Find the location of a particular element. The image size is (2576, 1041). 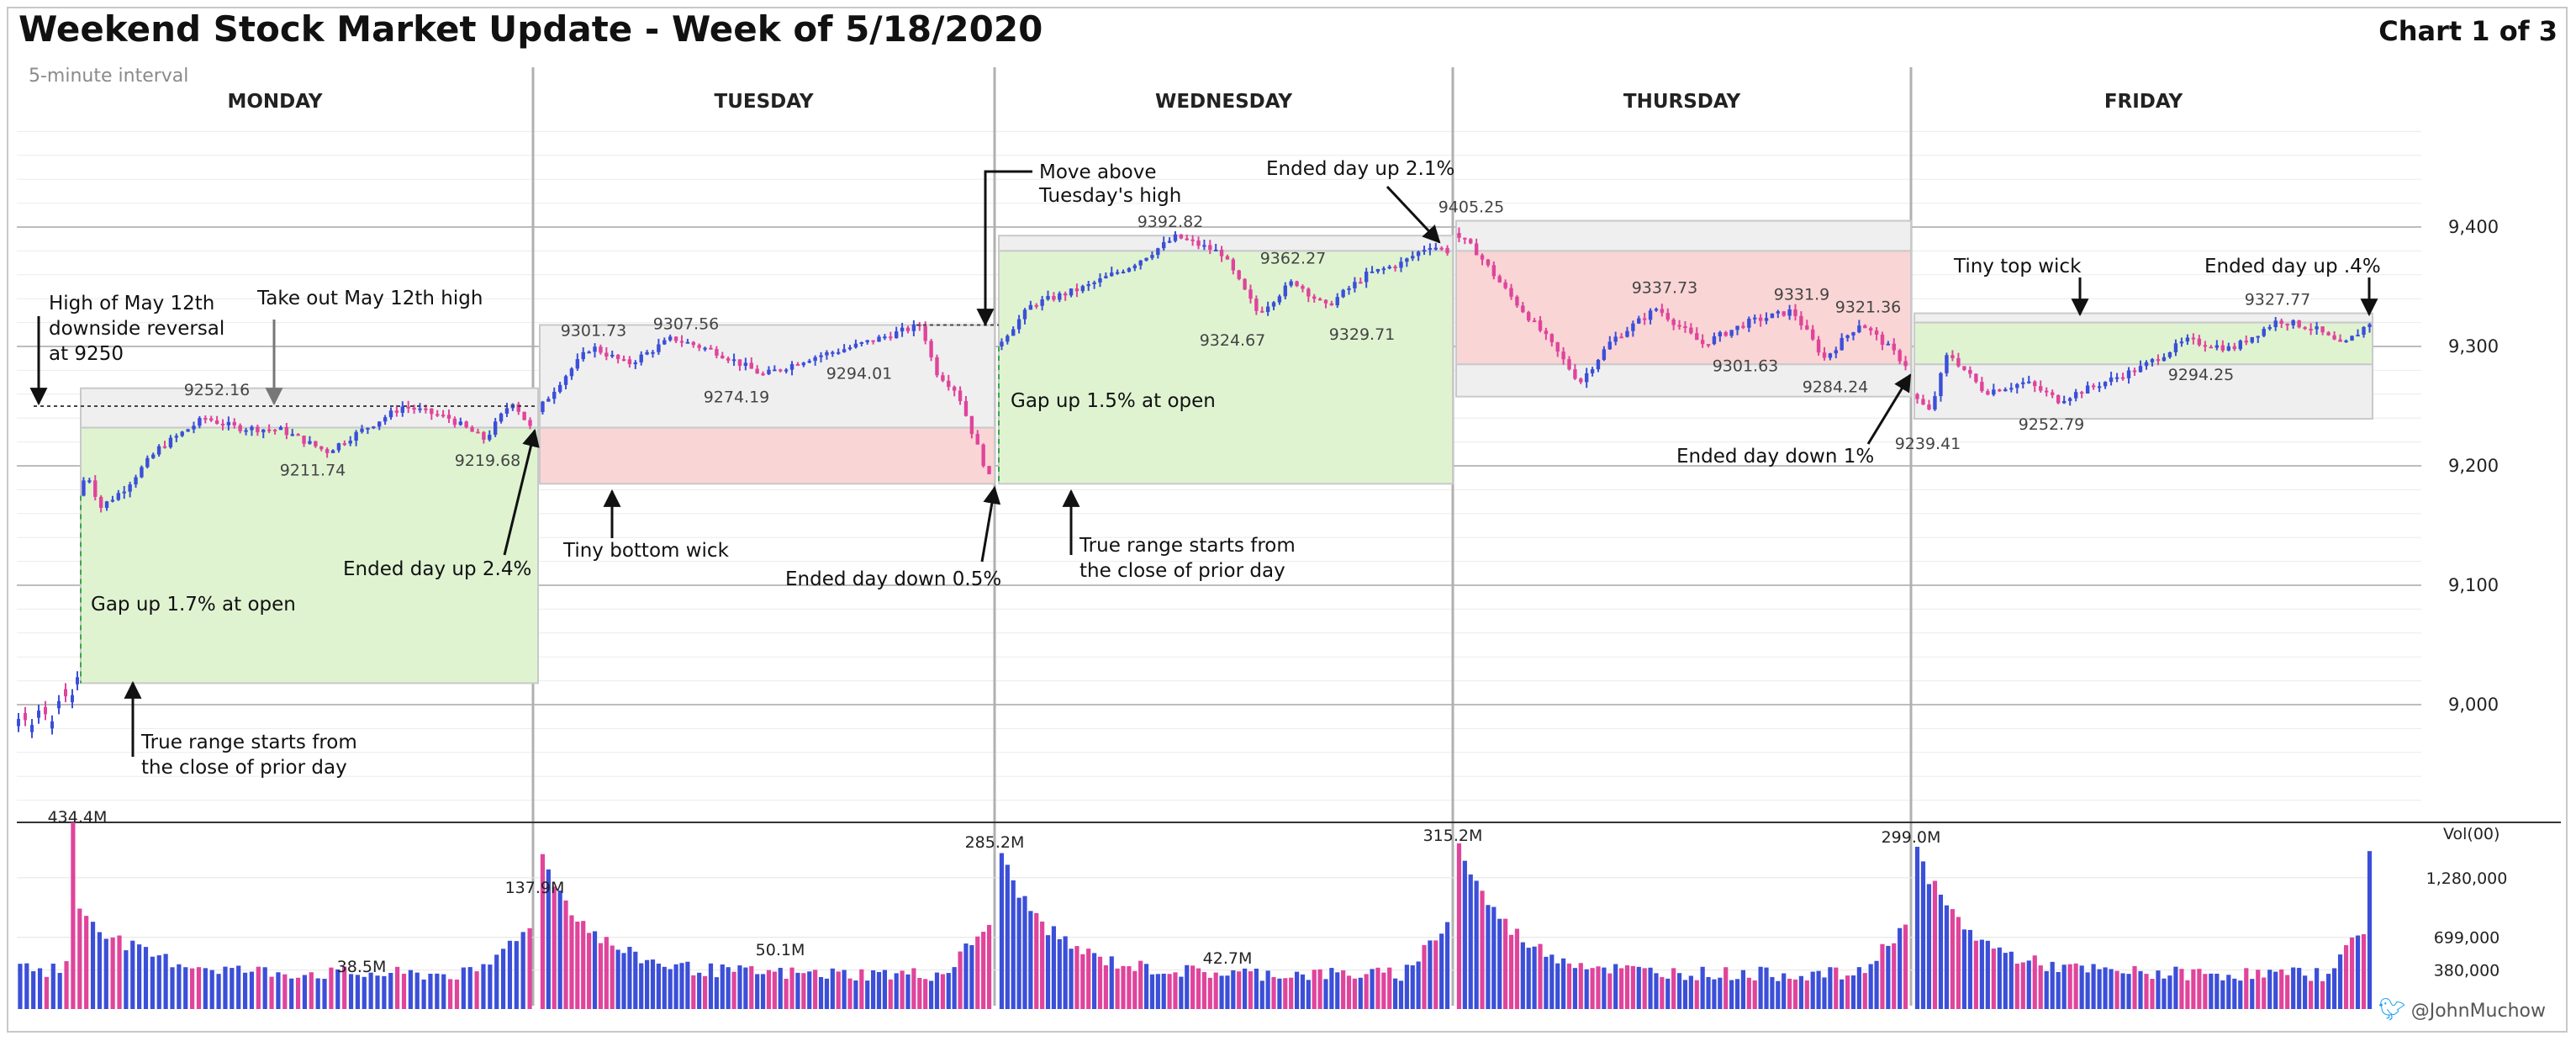

mon-range-box is located at coordinates (309, 555).